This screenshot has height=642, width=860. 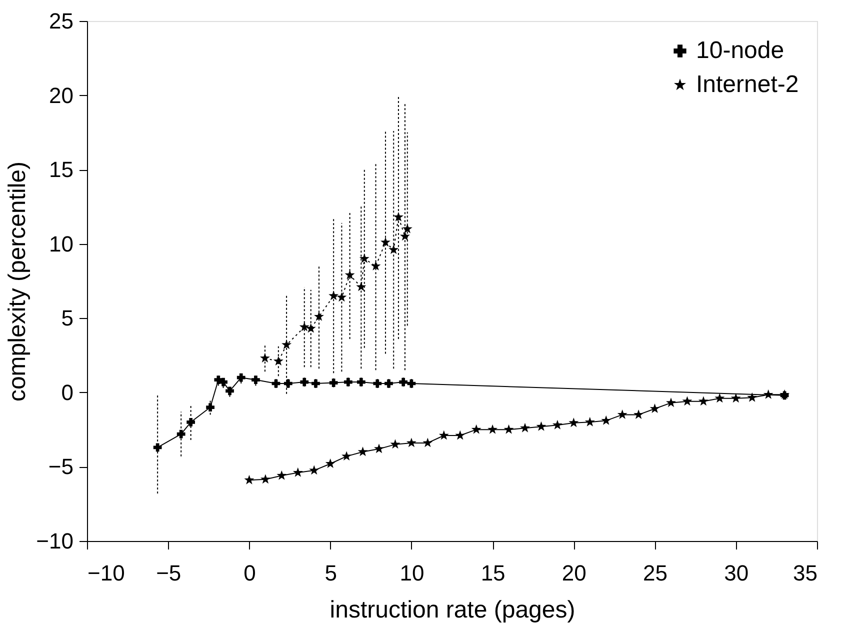 What do you see at coordinates (61, 95) in the screenshot?
I see `y-tick-label: 20` at bounding box center [61, 95].